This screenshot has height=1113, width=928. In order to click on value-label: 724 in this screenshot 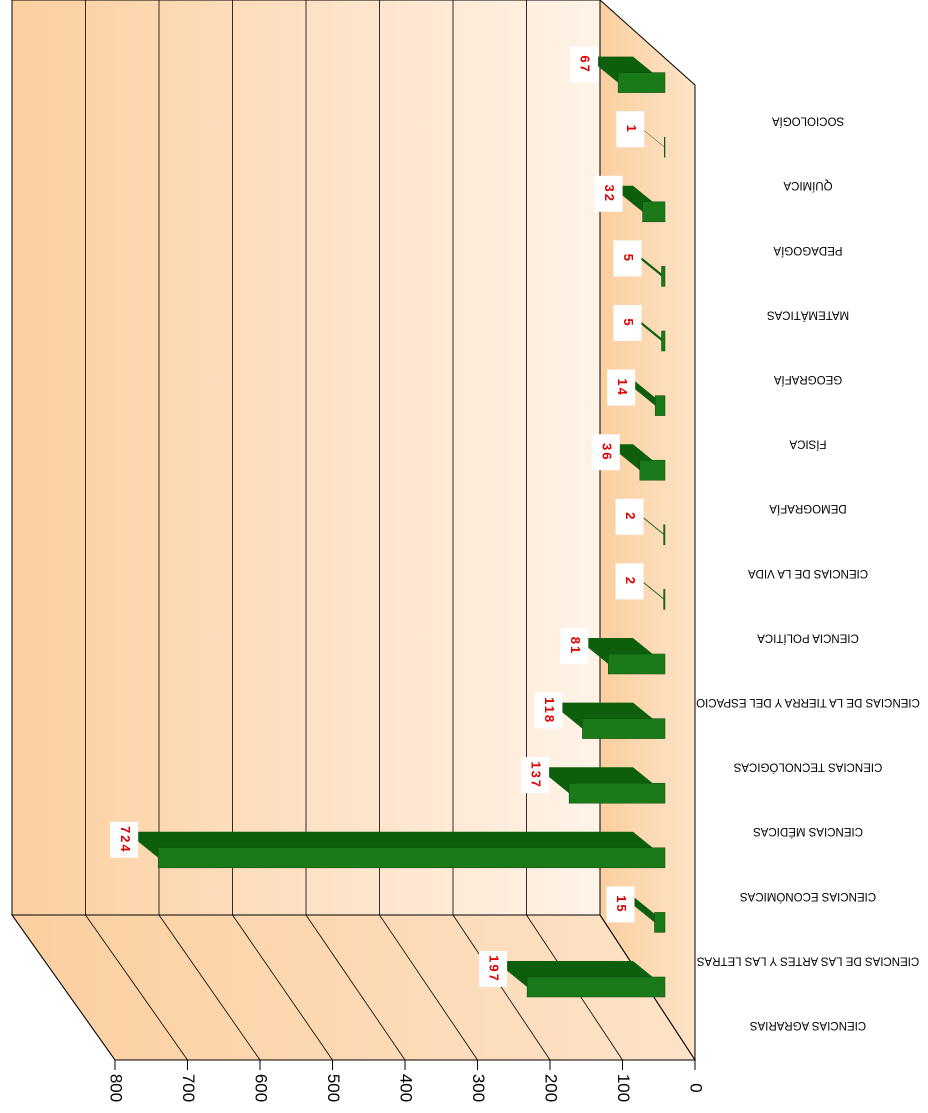, I will do `click(125, 840)`.